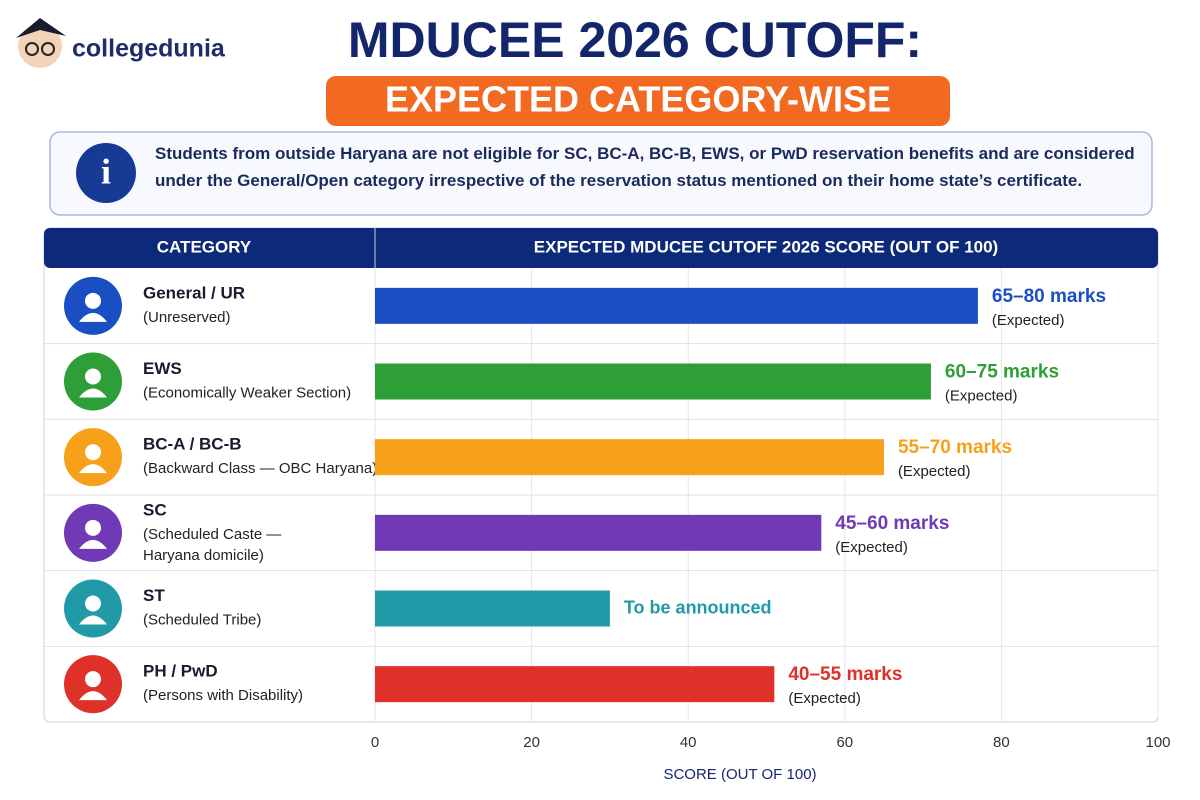  Describe the element at coordinates (40, 46) in the screenshot. I see `logo-face` at that location.